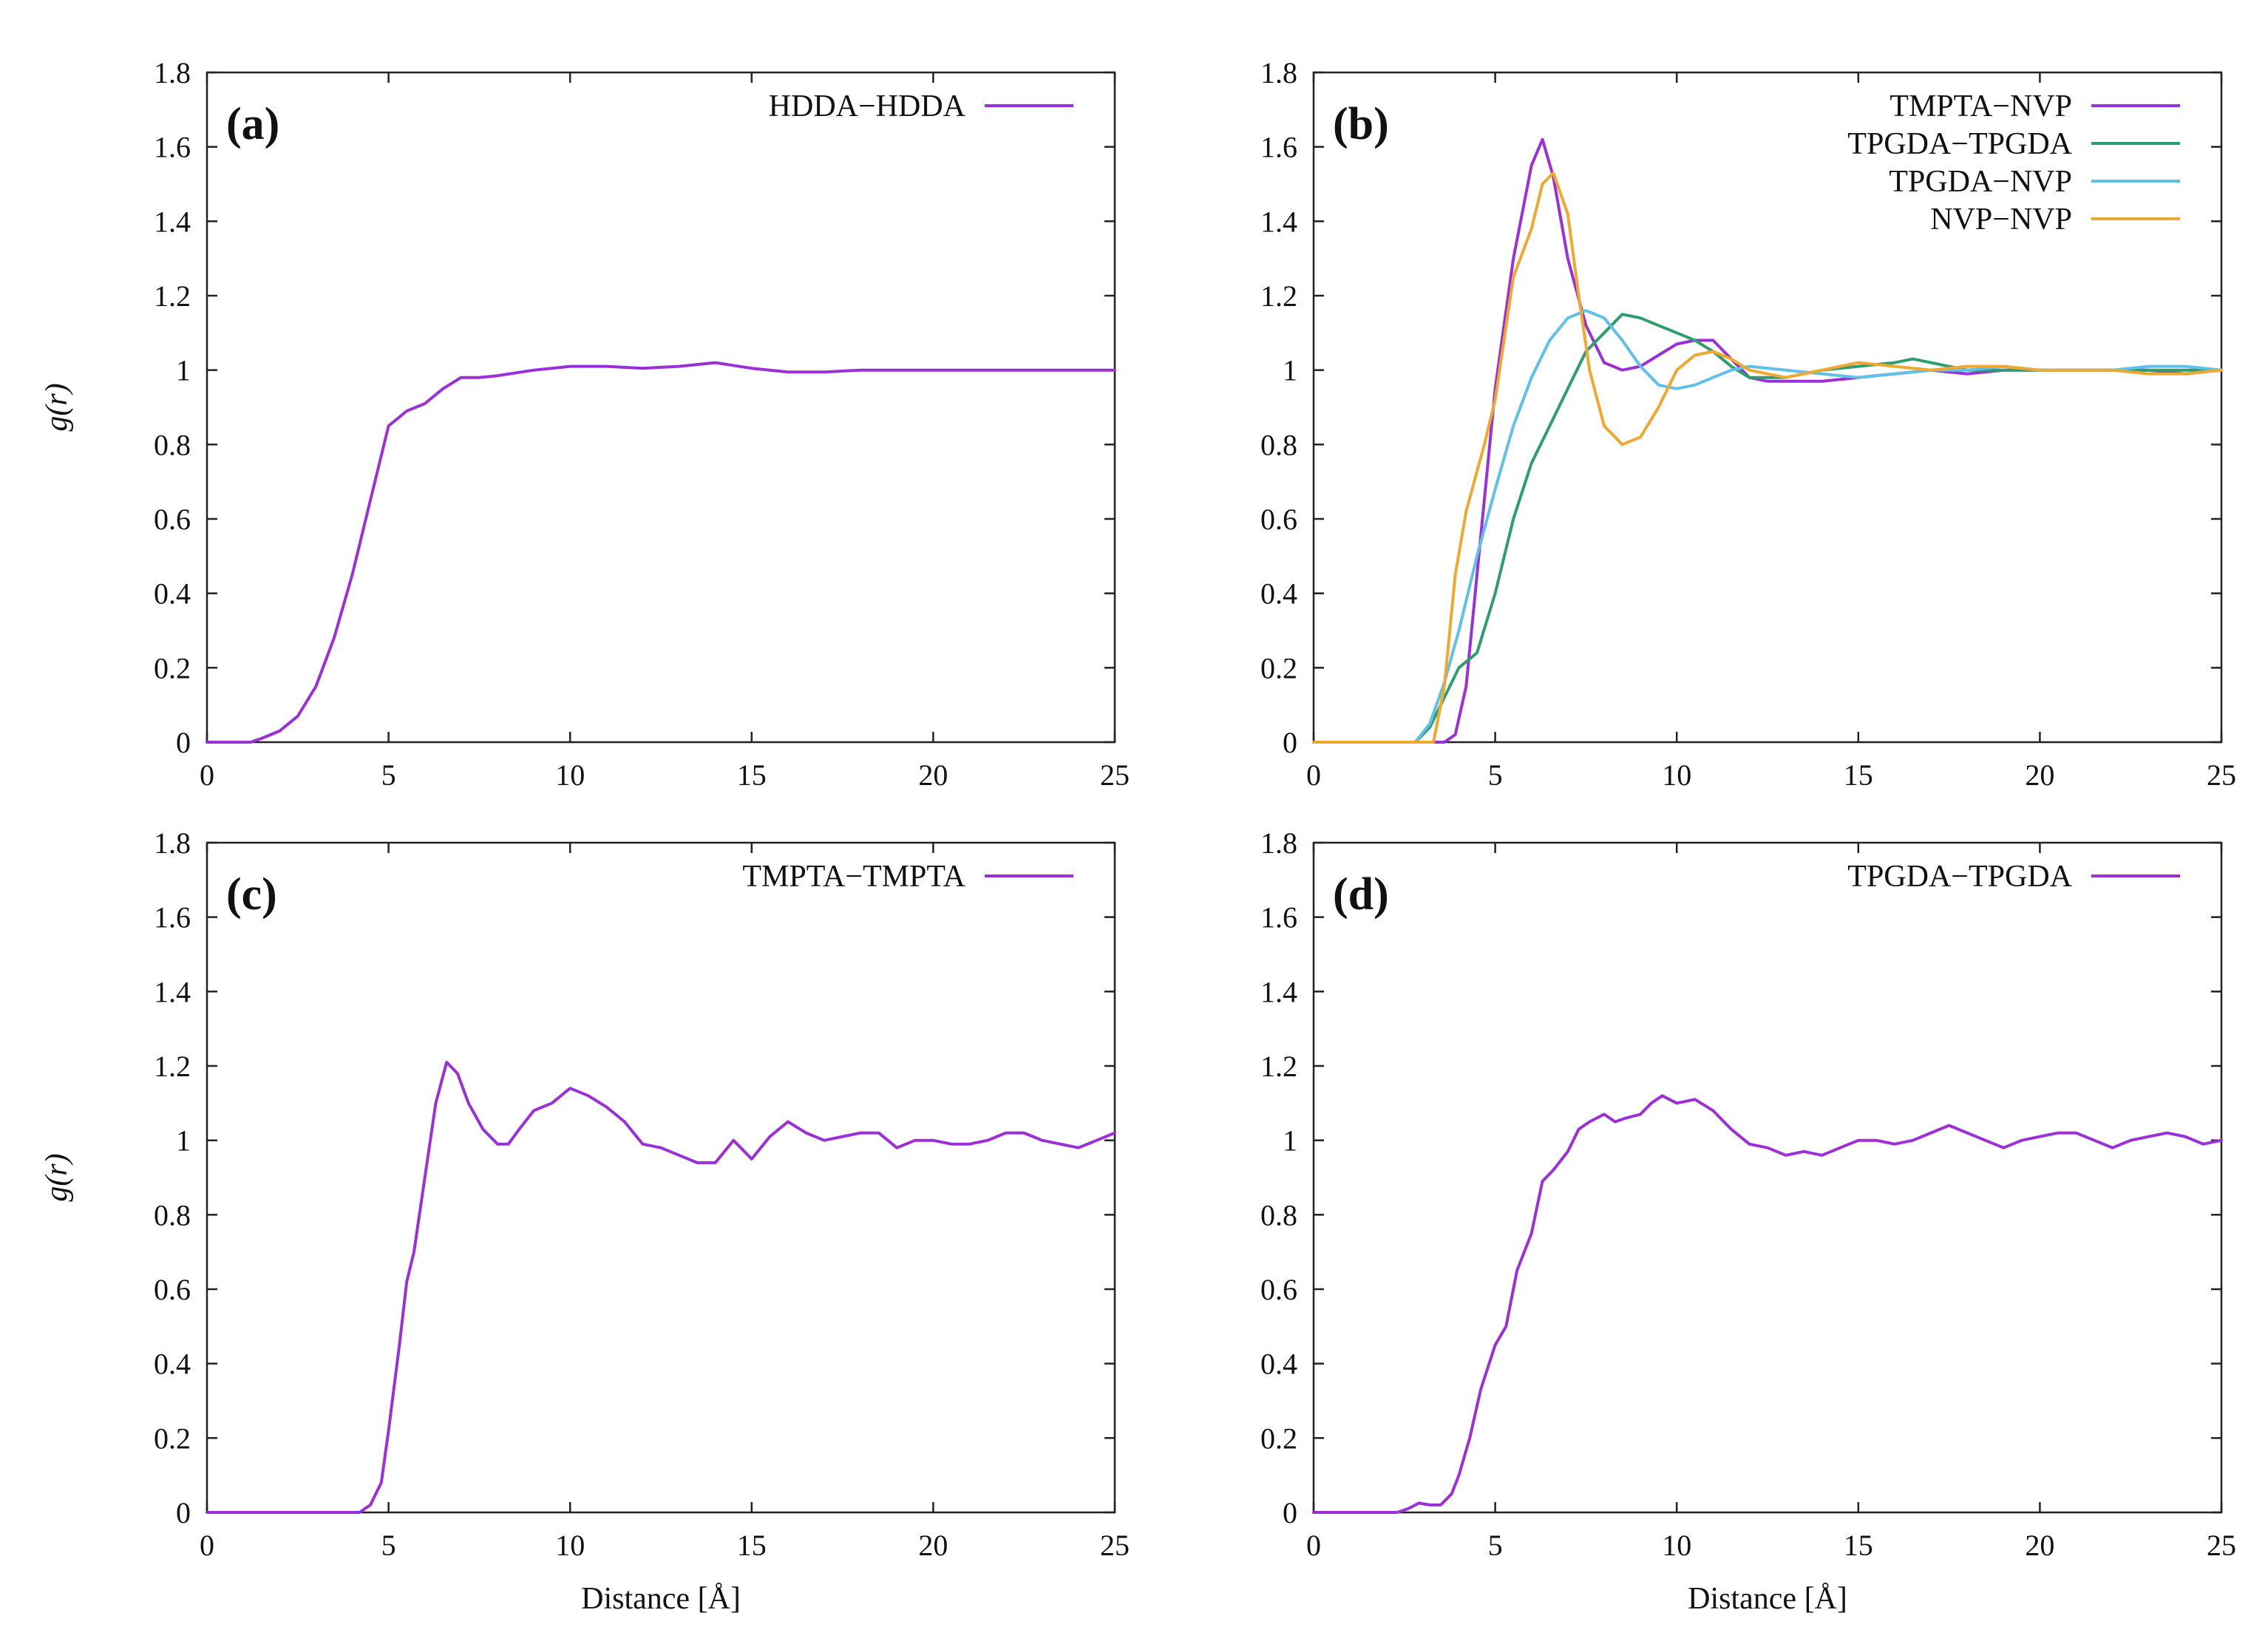  What do you see at coordinates (661, 552) in the screenshot?
I see `series-line-hdda-hdda` at bounding box center [661, 552].